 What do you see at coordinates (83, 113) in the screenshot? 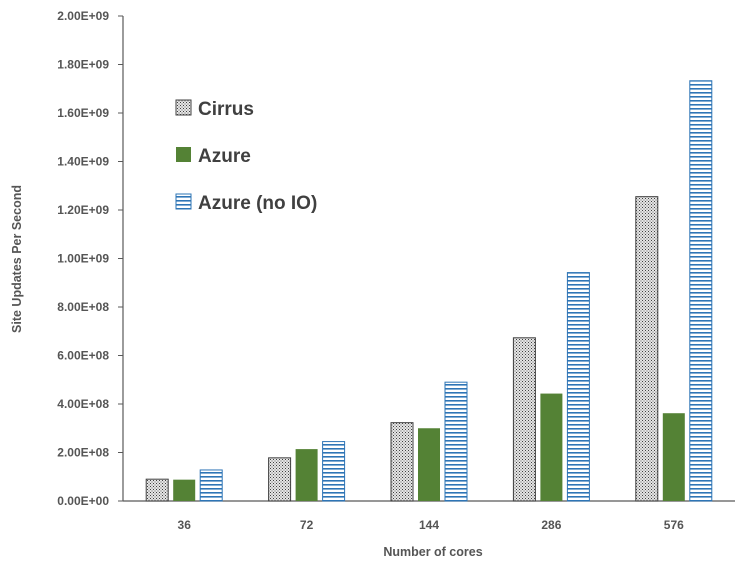
I see `y-tick-label: 1.60E+09` at bounding box center [83, 113].